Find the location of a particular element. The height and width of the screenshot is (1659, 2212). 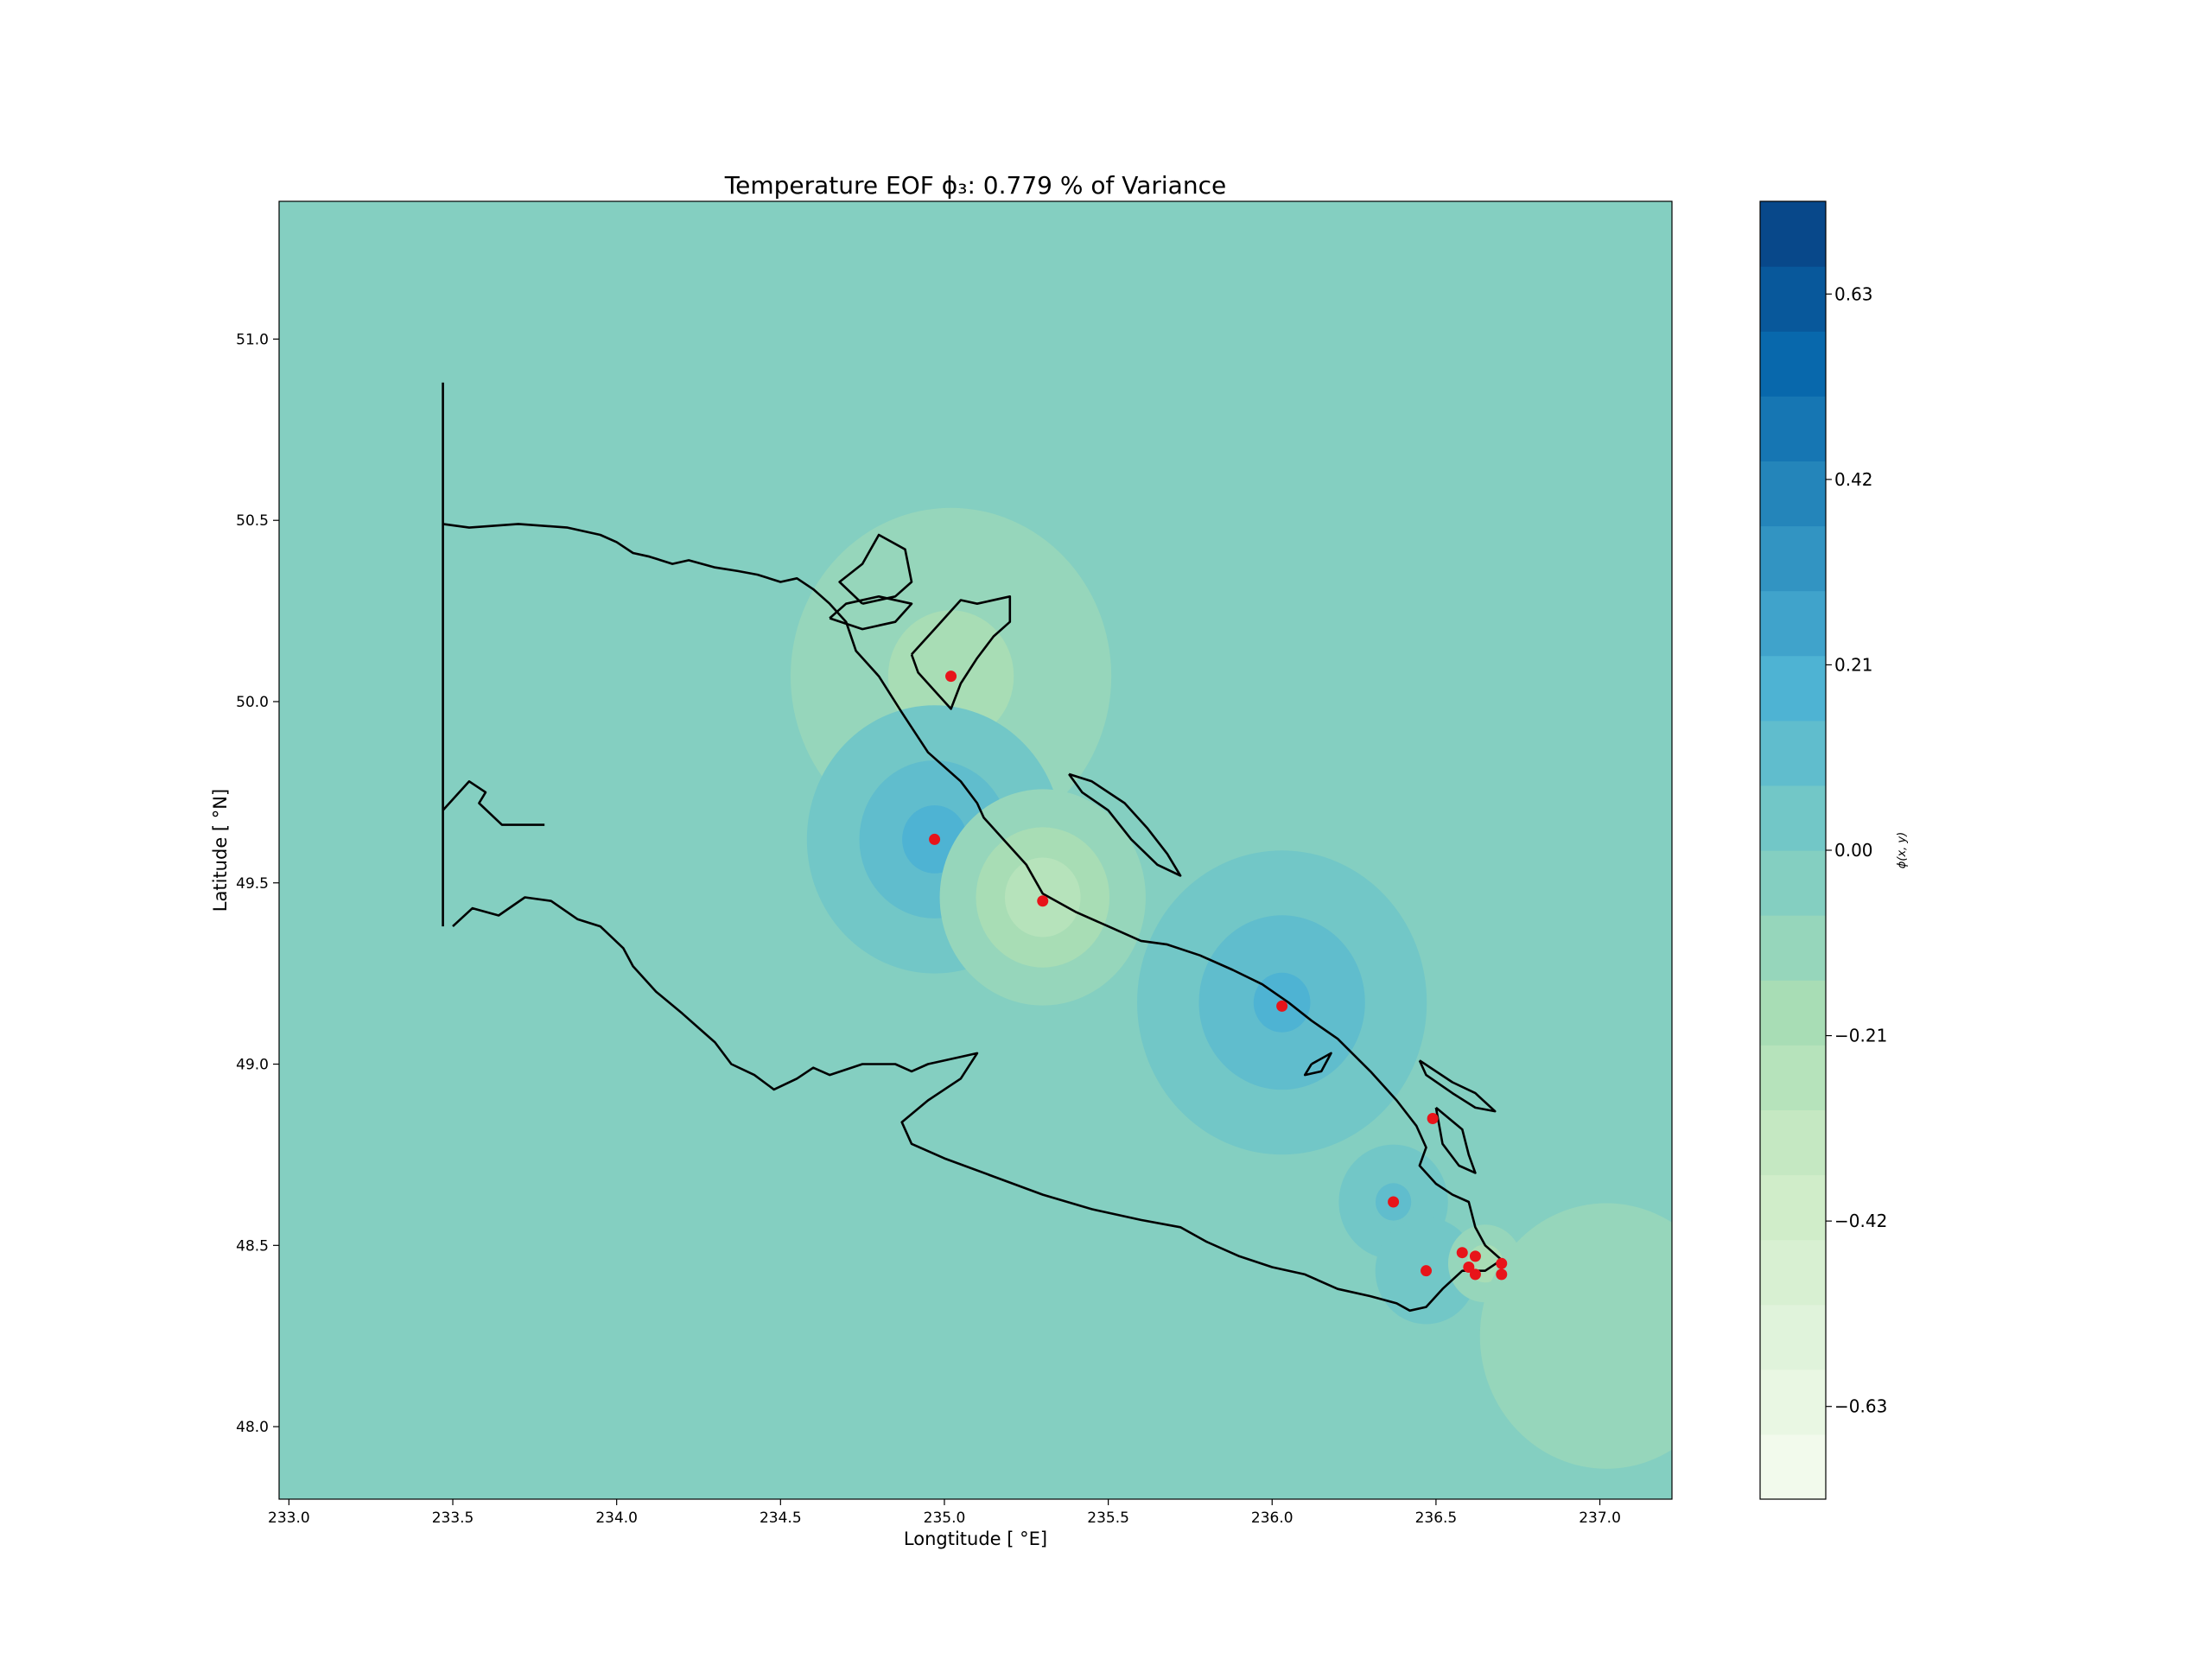

y-tick-label: 50.5 is located at coordinates (252, 521).